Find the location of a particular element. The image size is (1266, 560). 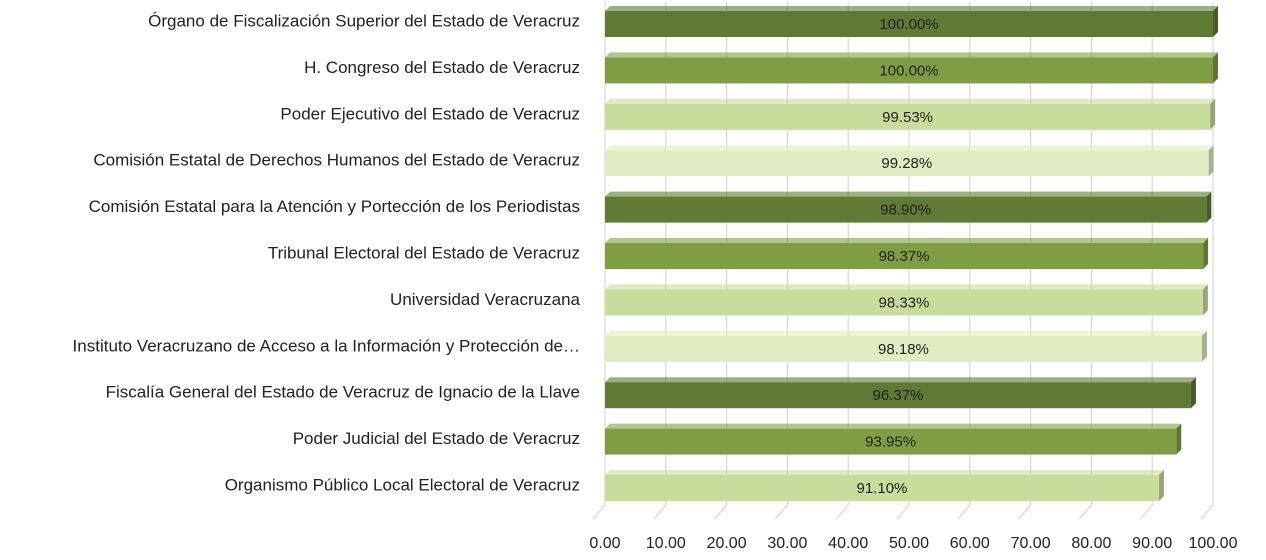

grid-line is located at coordinates (599, 261).